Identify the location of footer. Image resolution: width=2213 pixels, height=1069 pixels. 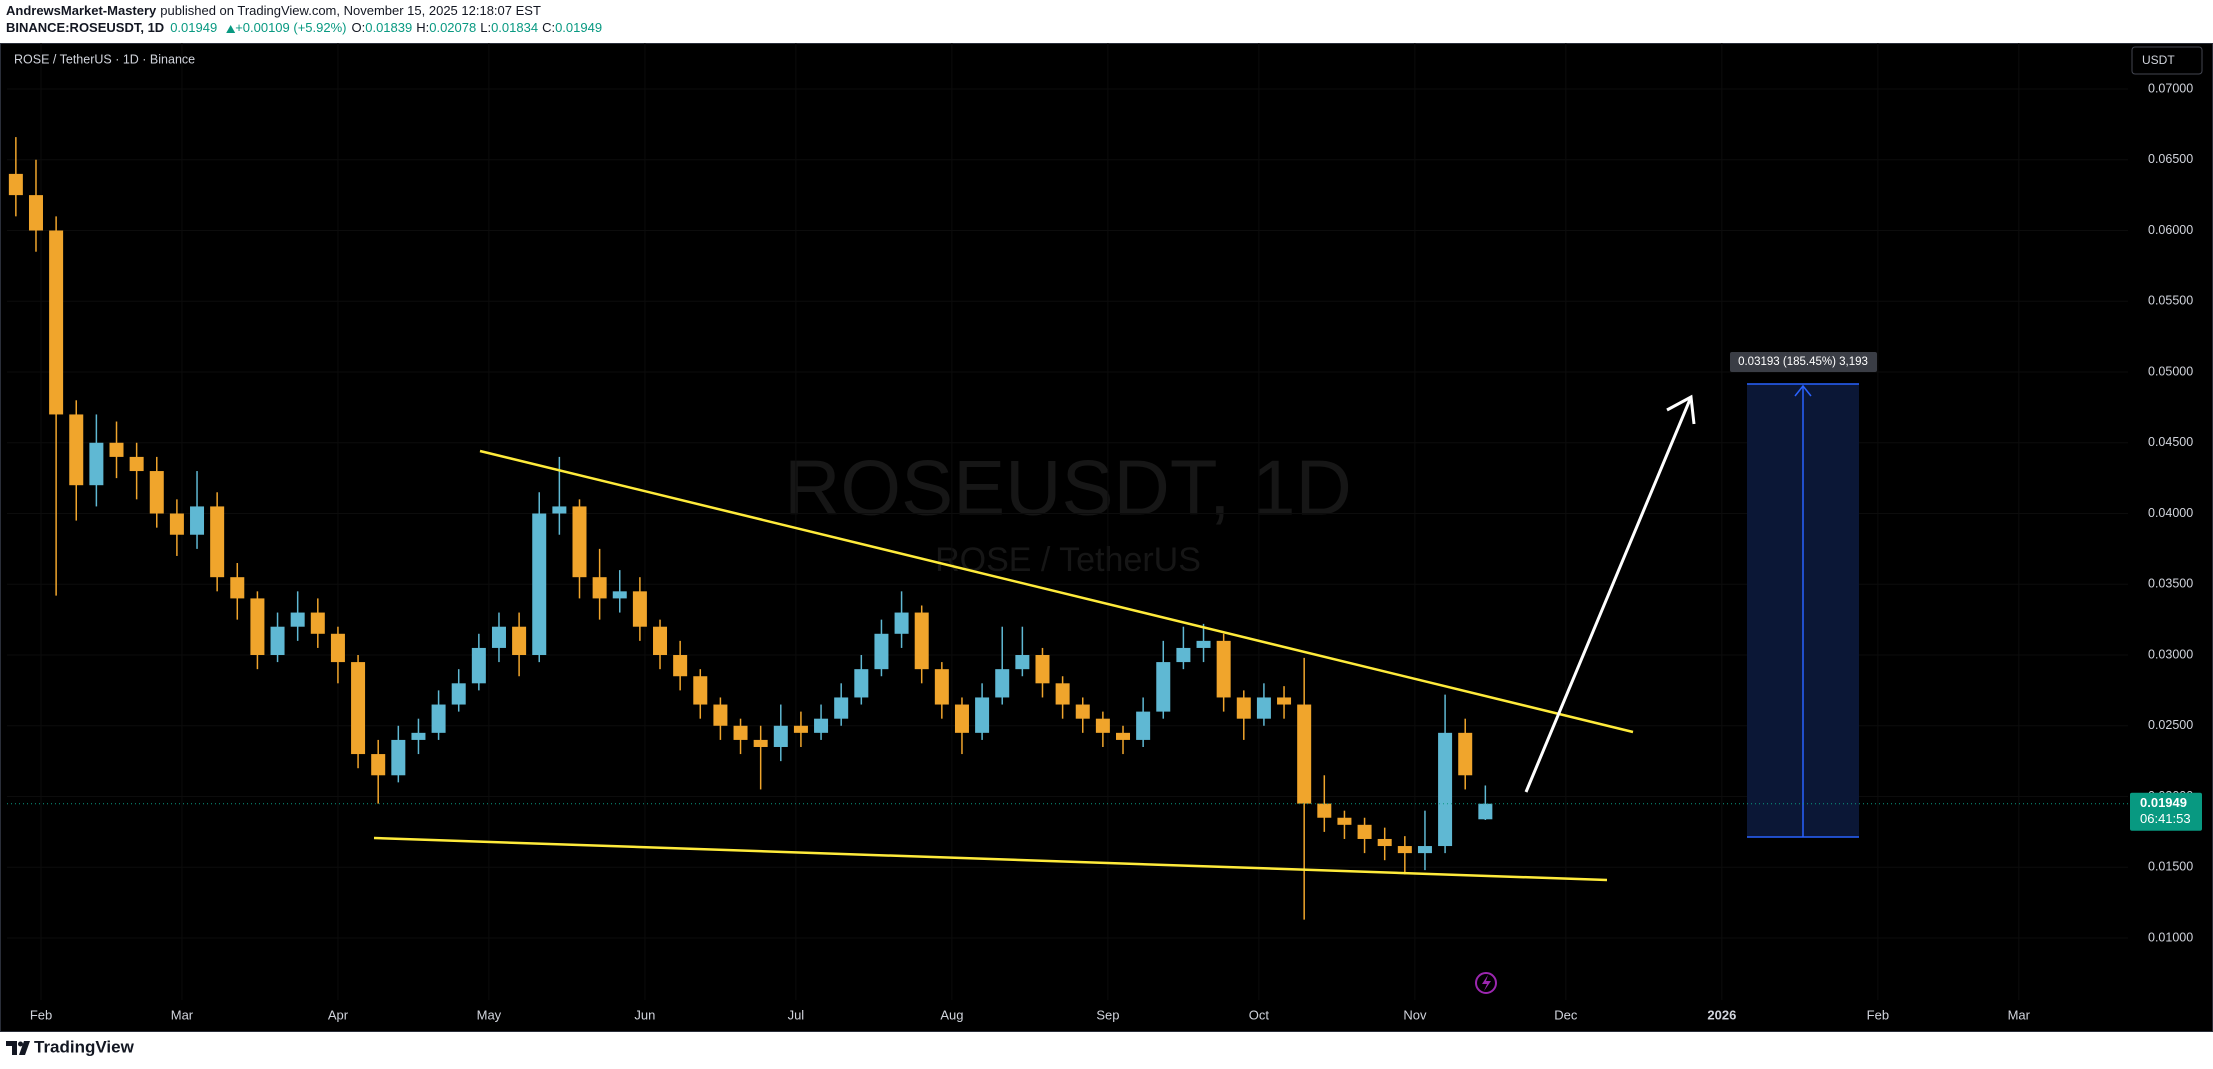
(1106, 1048).